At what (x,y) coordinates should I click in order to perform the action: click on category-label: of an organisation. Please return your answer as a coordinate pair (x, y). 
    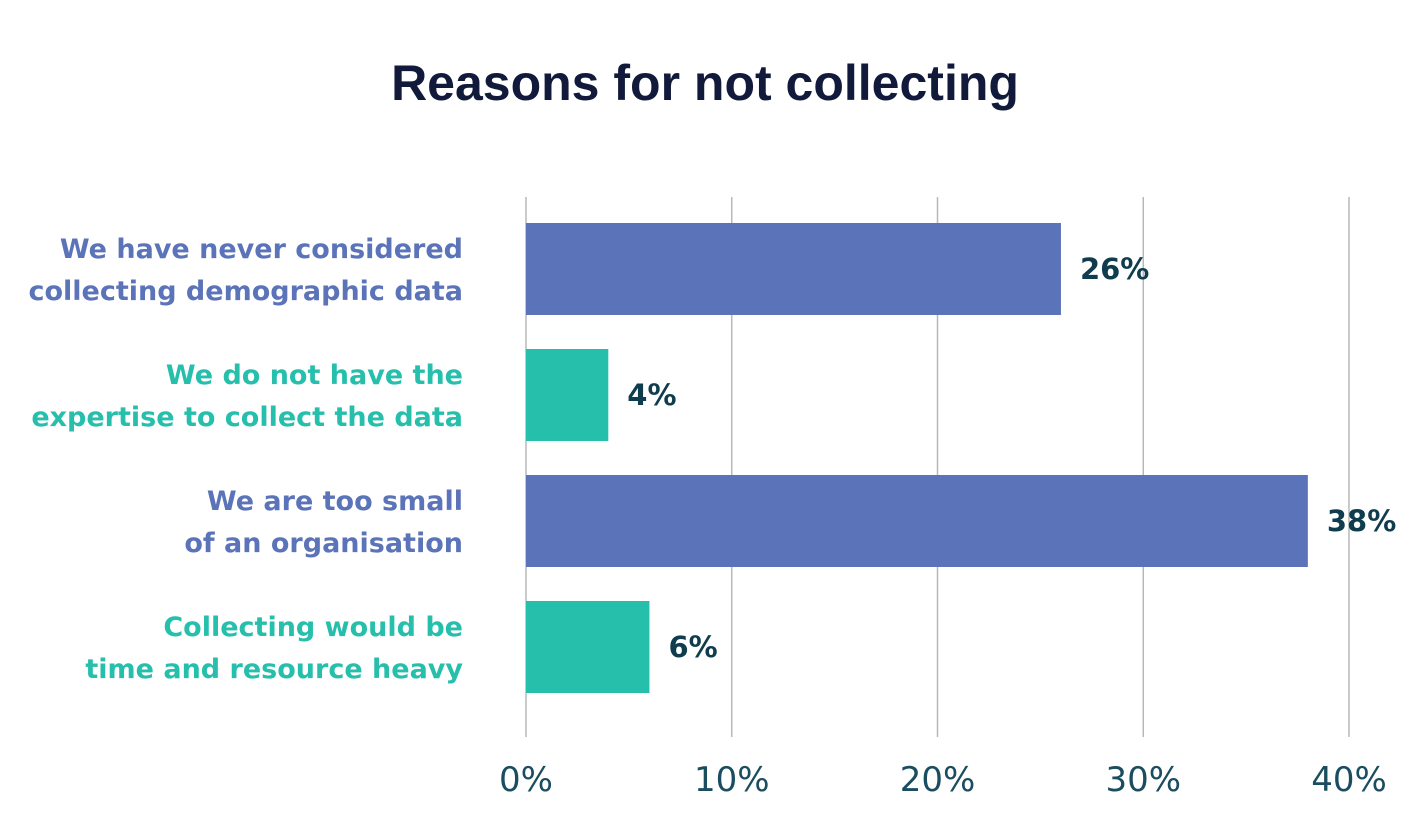
    Looking at the image, I should click on (323, 543).